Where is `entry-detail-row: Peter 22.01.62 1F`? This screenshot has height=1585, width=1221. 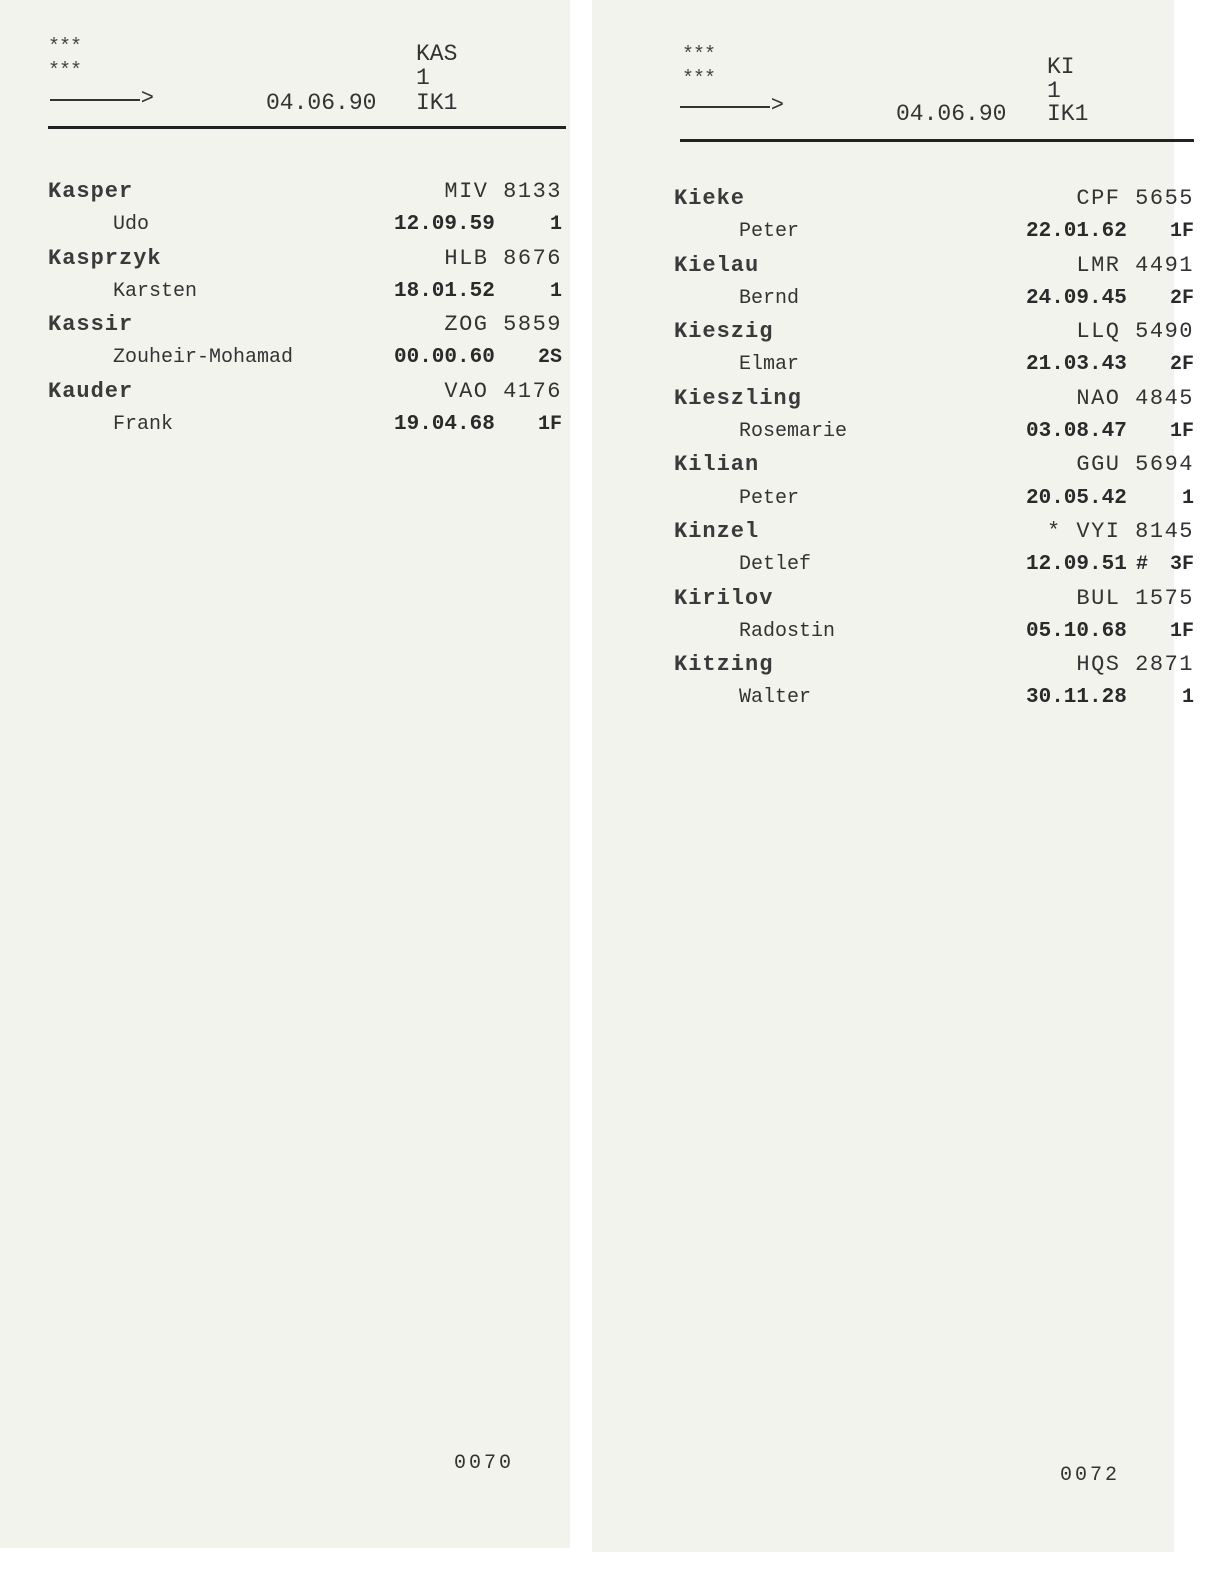
entry-detail-row: Peter 22.01.62 1F is located at coordinates (934, 231).